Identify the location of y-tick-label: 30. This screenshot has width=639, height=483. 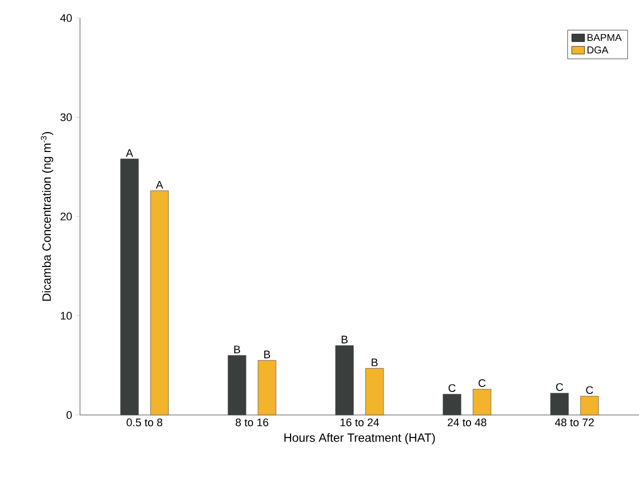
(66, 117).